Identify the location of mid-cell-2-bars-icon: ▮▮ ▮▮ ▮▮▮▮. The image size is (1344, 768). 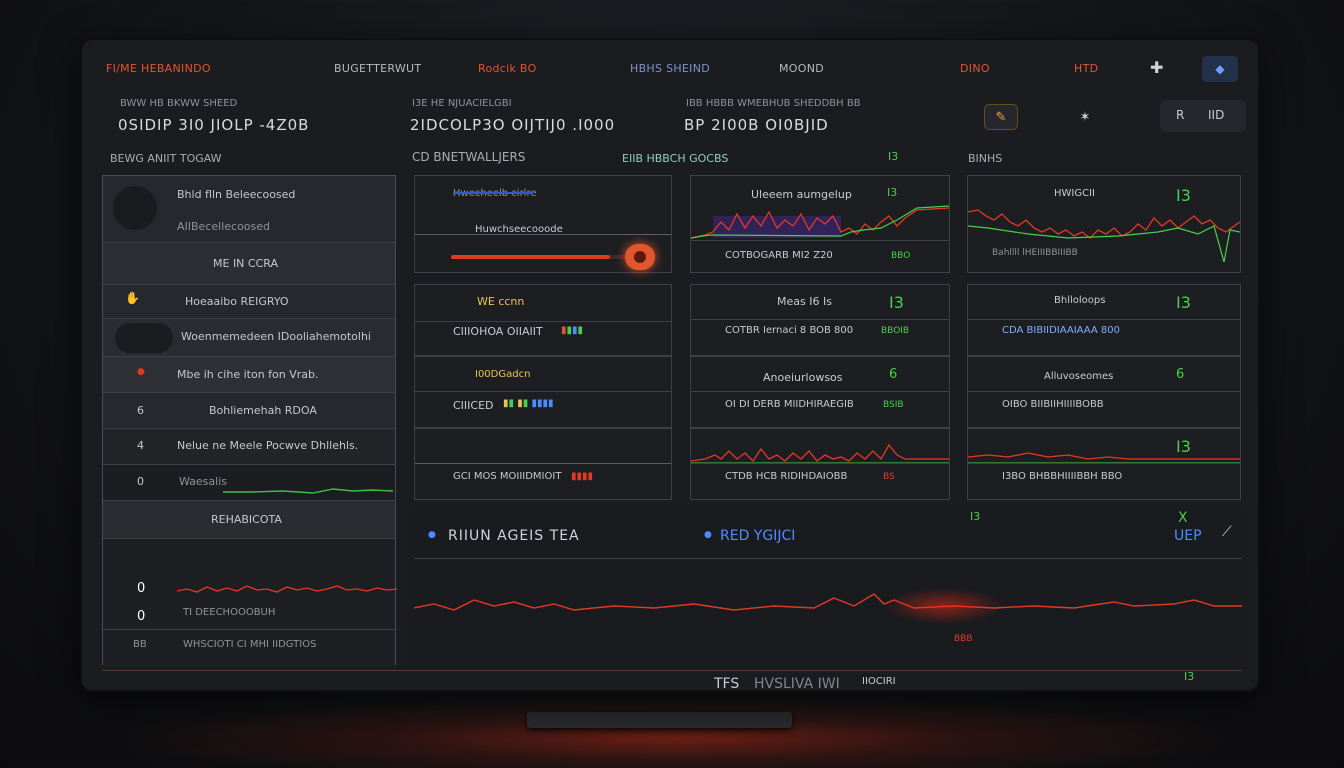
(528, 403).